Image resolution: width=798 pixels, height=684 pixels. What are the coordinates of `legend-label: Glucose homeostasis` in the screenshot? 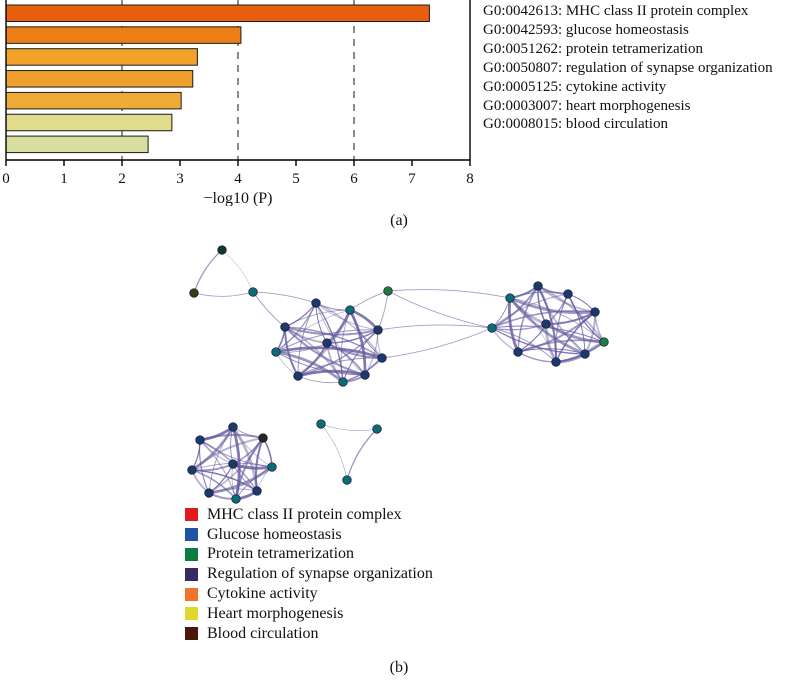 It's located at (274, 534).